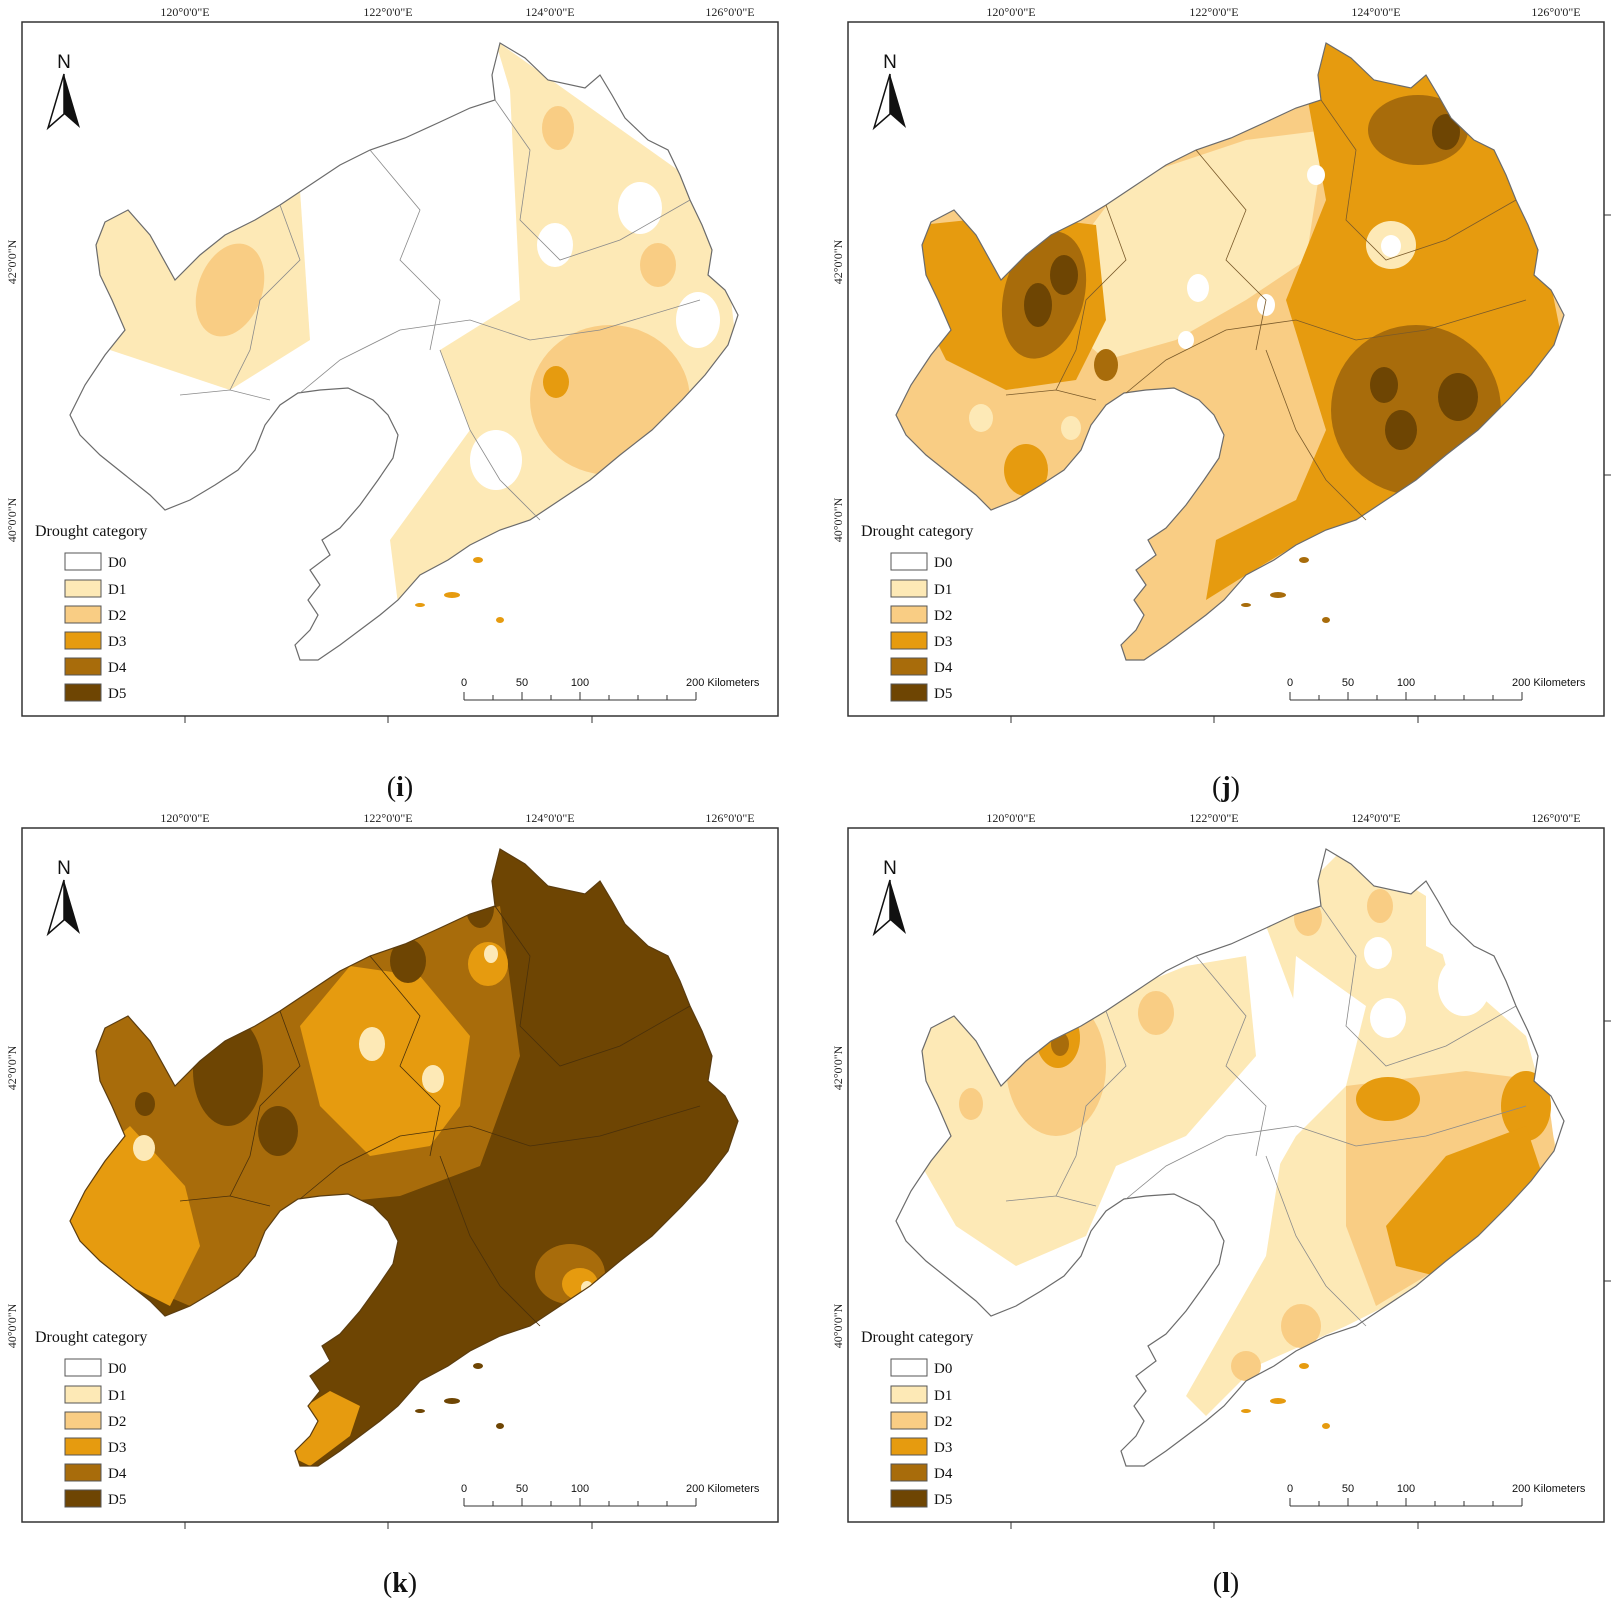  I want to click on lat-tick-label: 42°0'0"N, so click(12, 261).